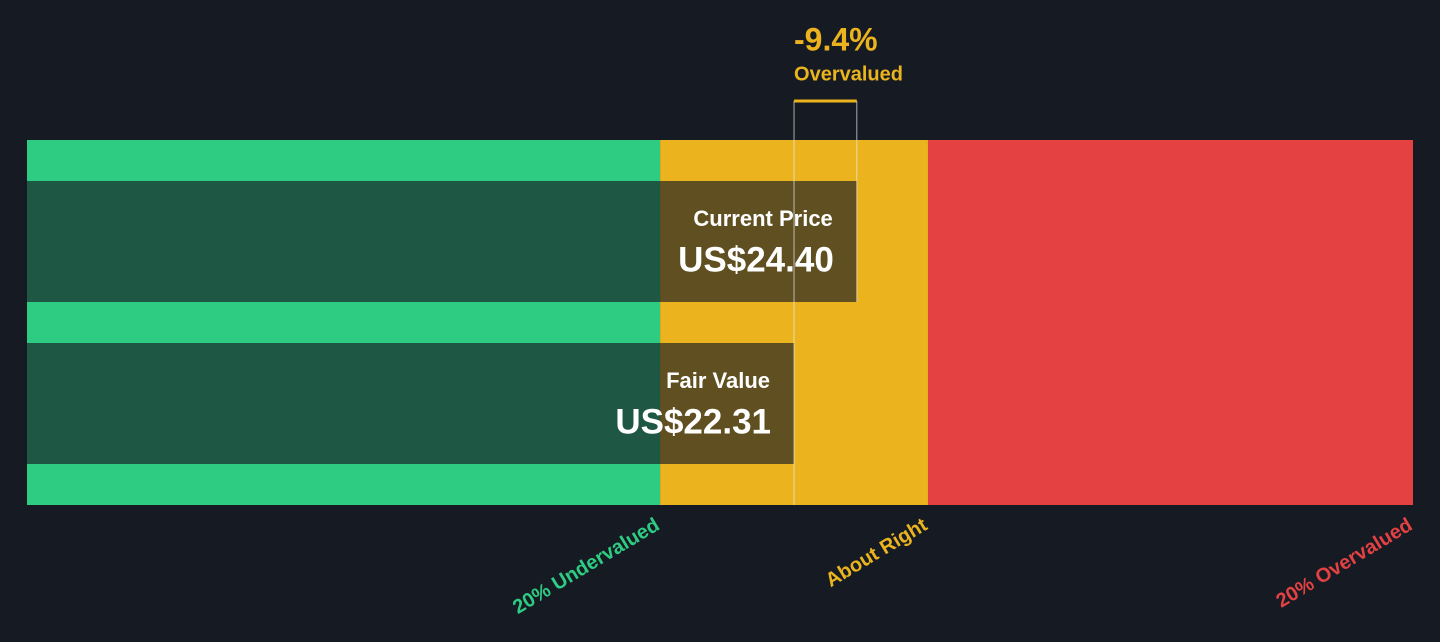  Describe the element at coordinates (756, 259) in the screenshot. I see `bar-value: US$24.40` at that location.